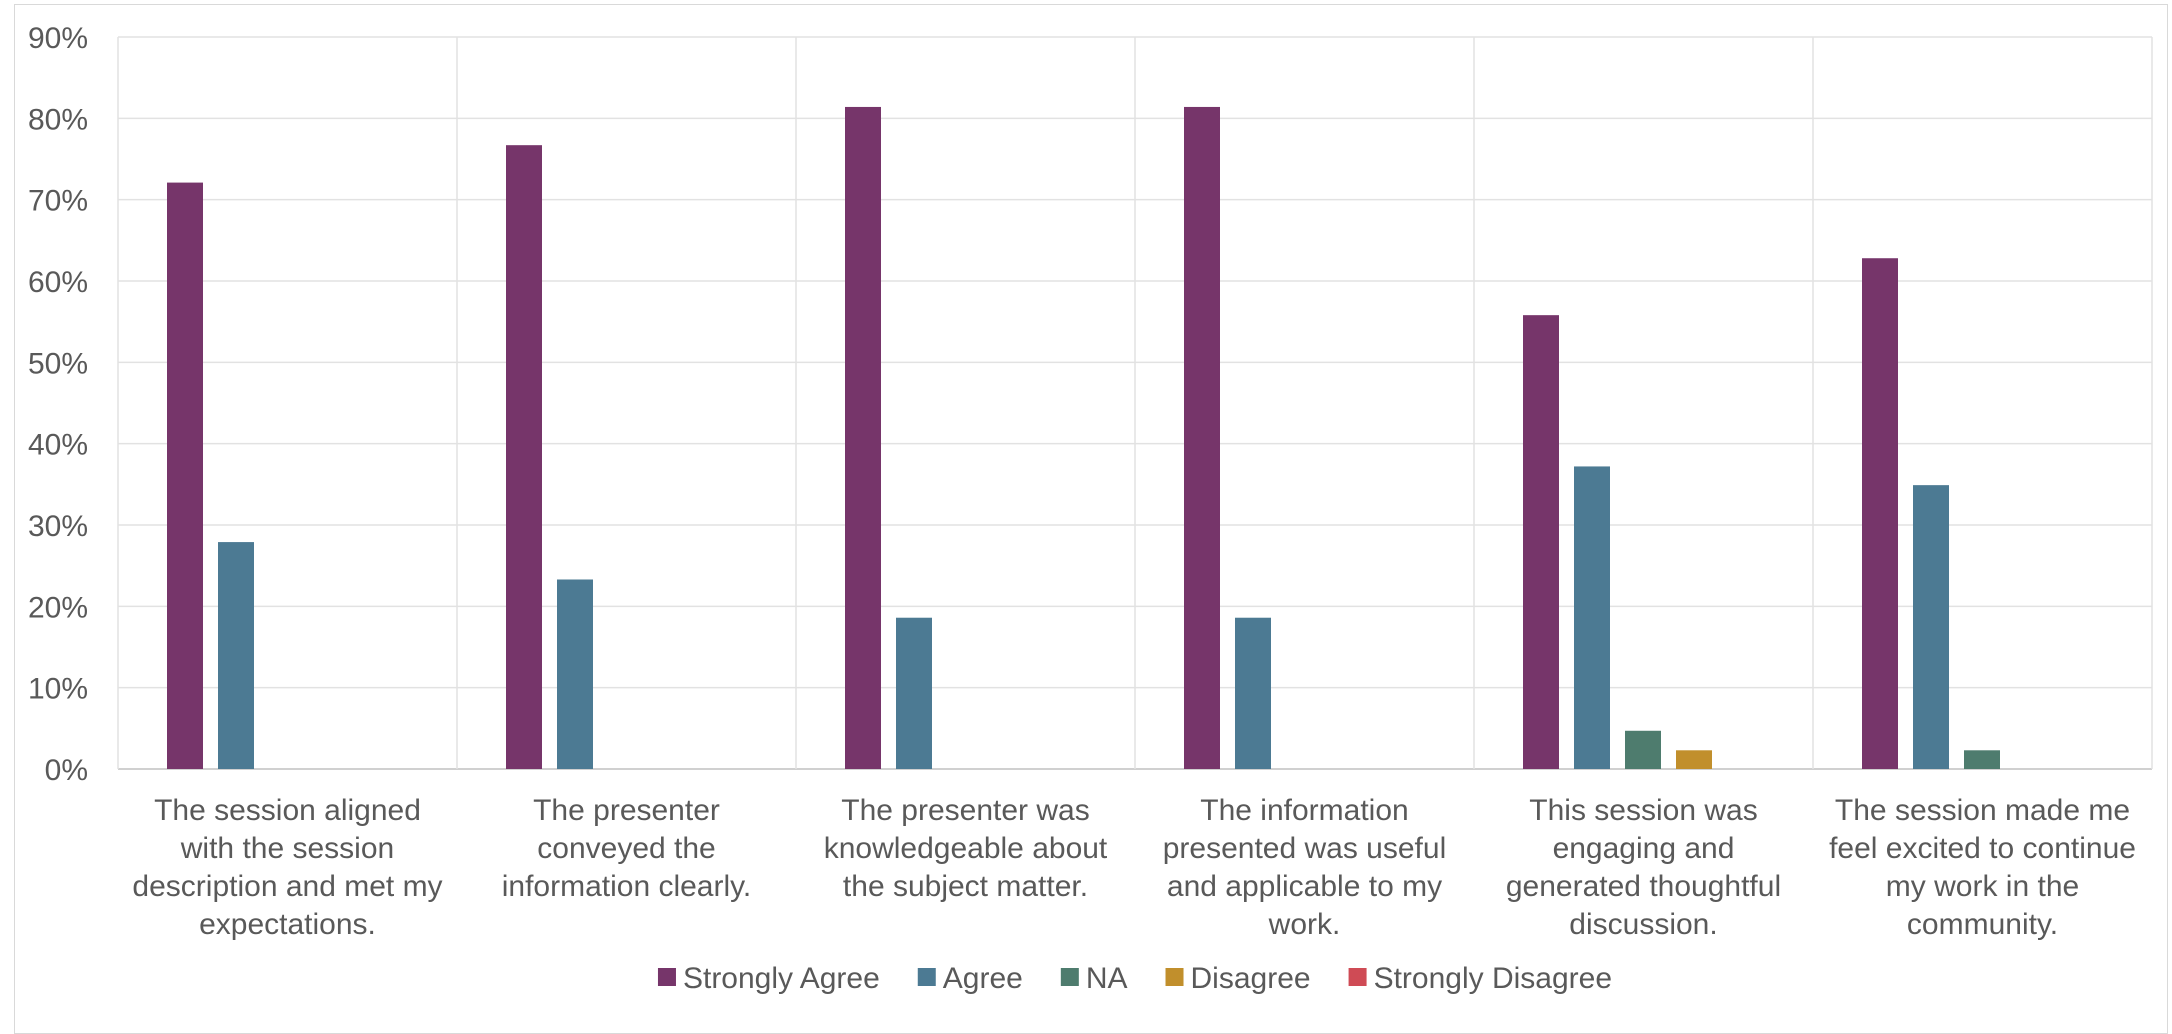  Describe the element at coordinates (58, 607) in the screenshot. I see `y-tick-label: 20%` at that location.